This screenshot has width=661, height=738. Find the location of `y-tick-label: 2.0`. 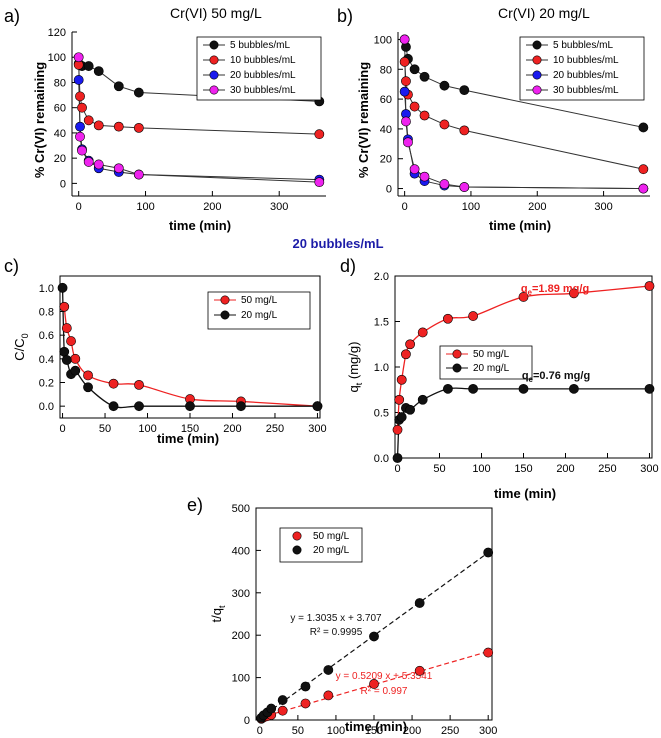

y-tick-label: 2.0 is located at coordinates (381, 277).